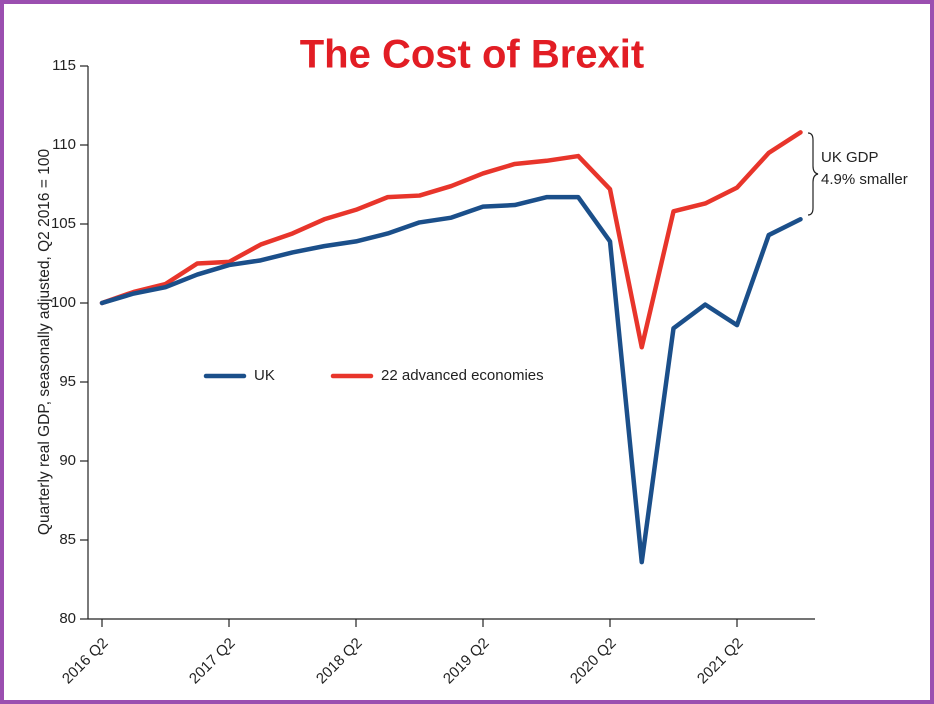 This screenshot has width=934, height=704. Describe the element at coordinates (67, 460) in the screenshot. I see `y-tick-label: 90` at that location.